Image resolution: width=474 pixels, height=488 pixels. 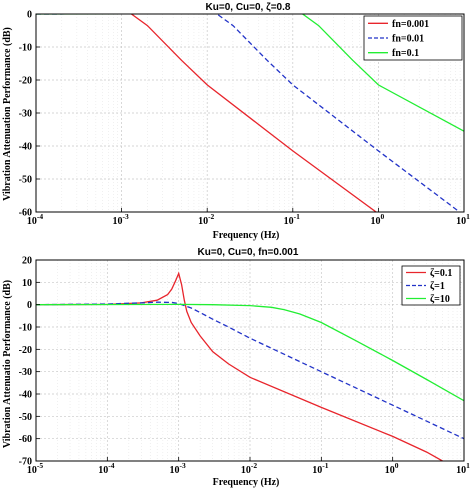 I want to click on legend: ζ=0.1 ζ=1 ζ=10, so click(x=431, y=285).